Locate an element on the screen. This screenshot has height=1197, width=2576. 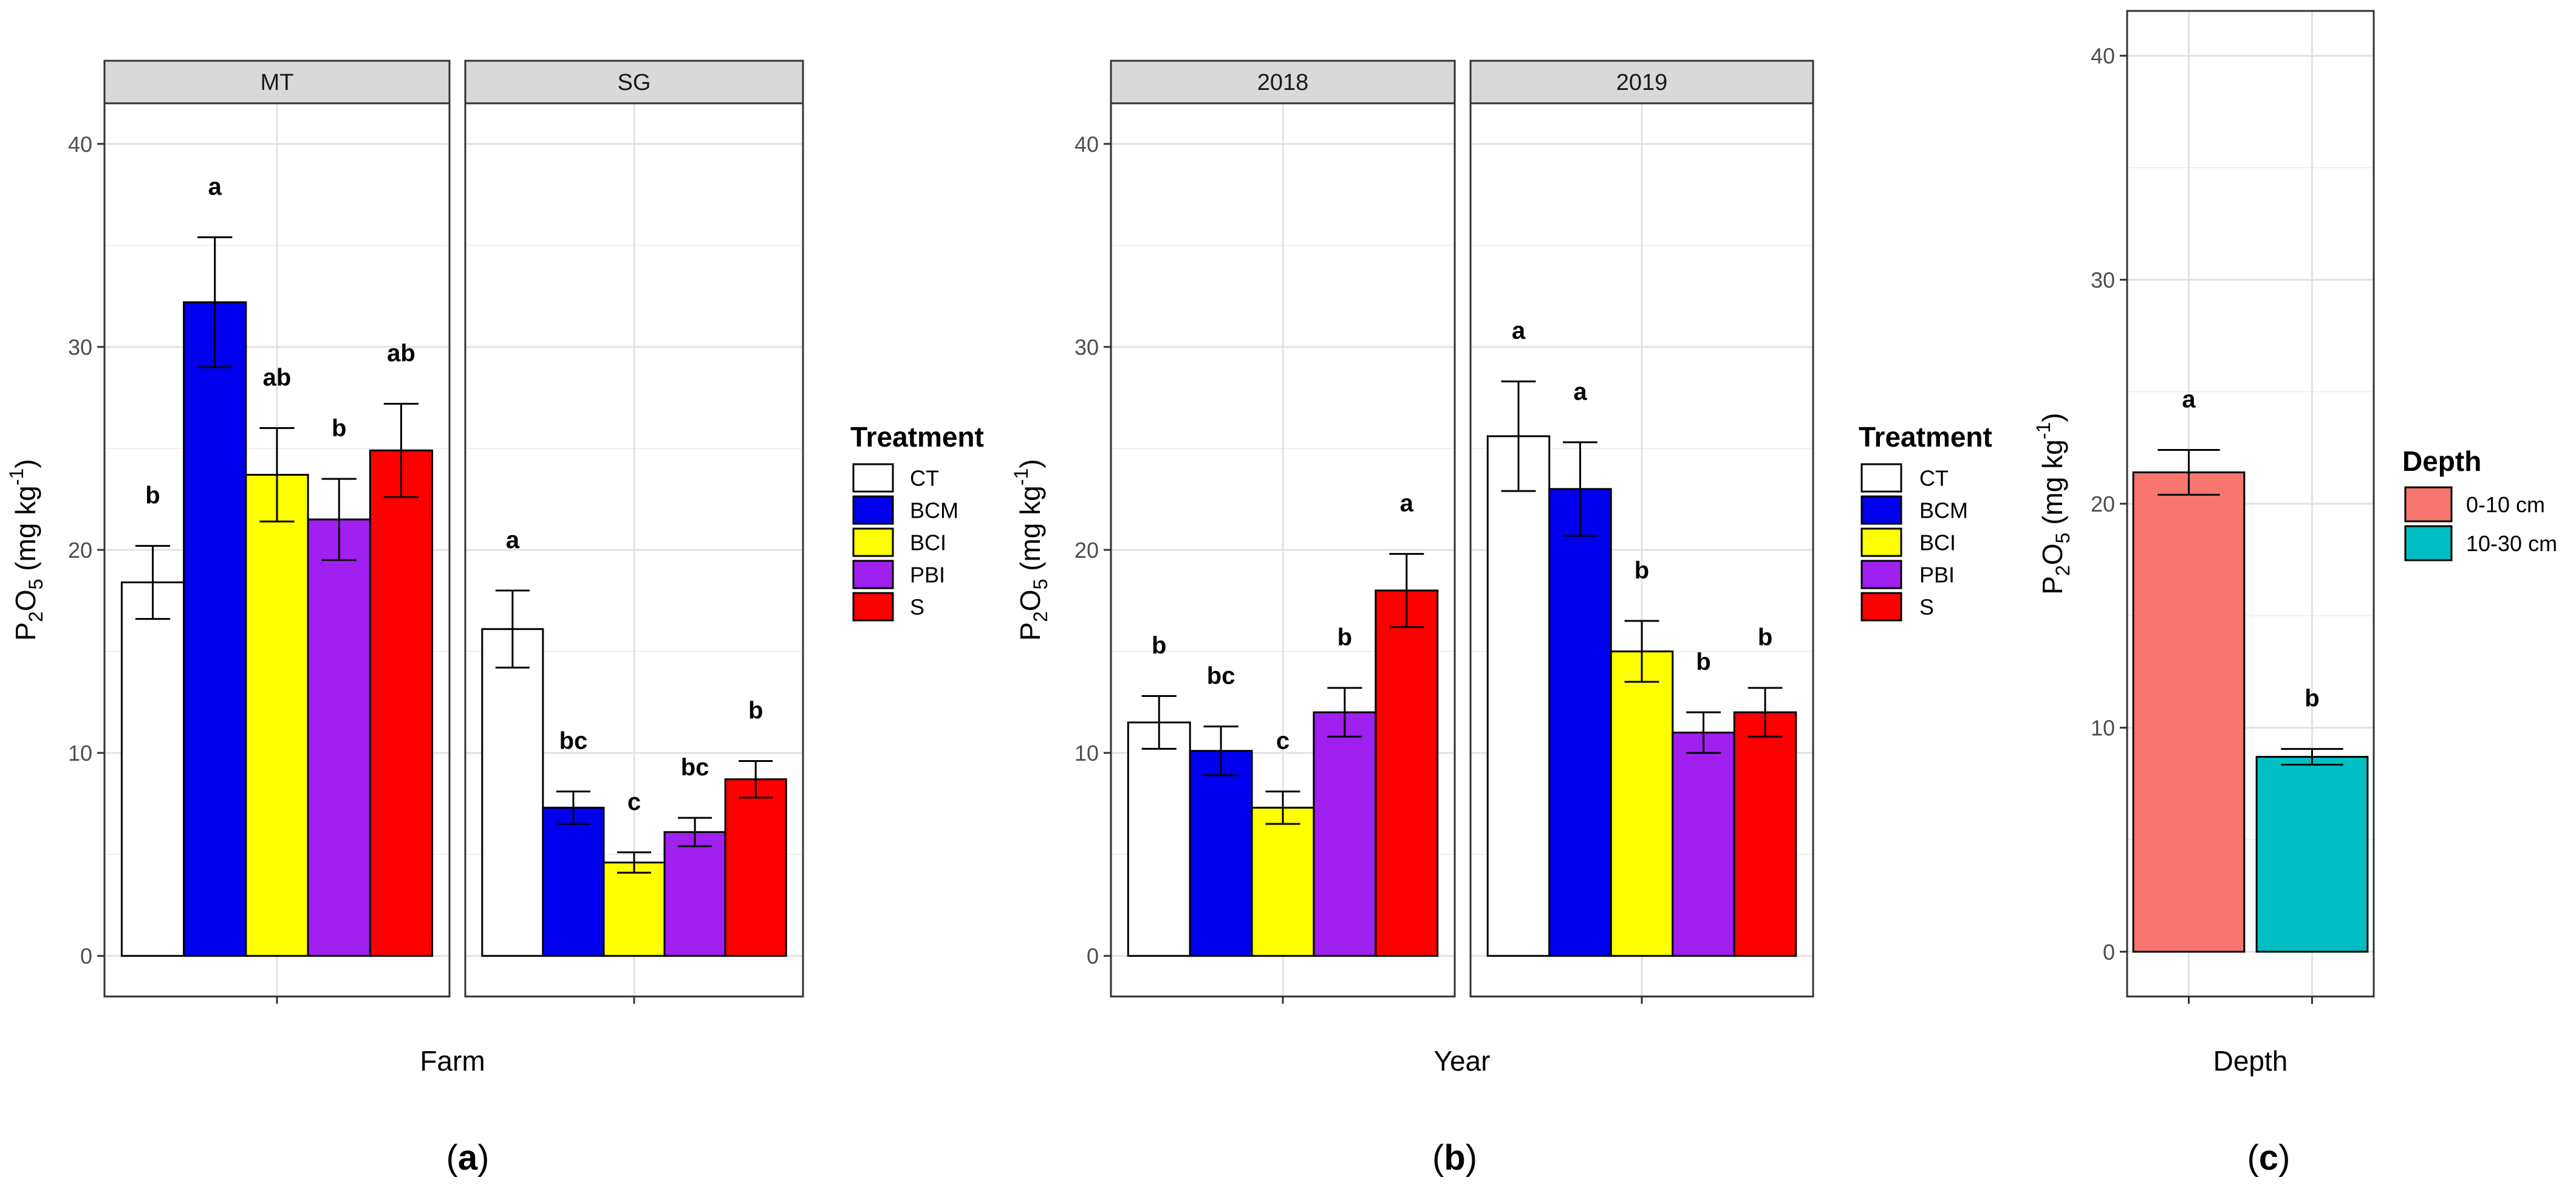
panel-tag: (c) is located at coordinates (2269, 1158).